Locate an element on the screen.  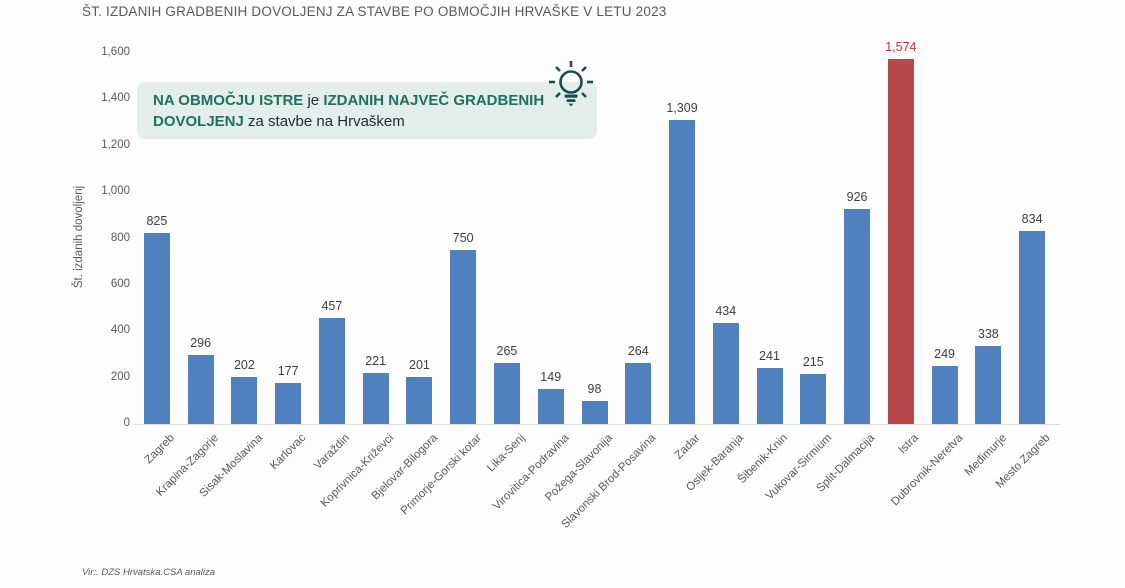
y-tick-label: 1,600 is located at coordinates (115, 52).